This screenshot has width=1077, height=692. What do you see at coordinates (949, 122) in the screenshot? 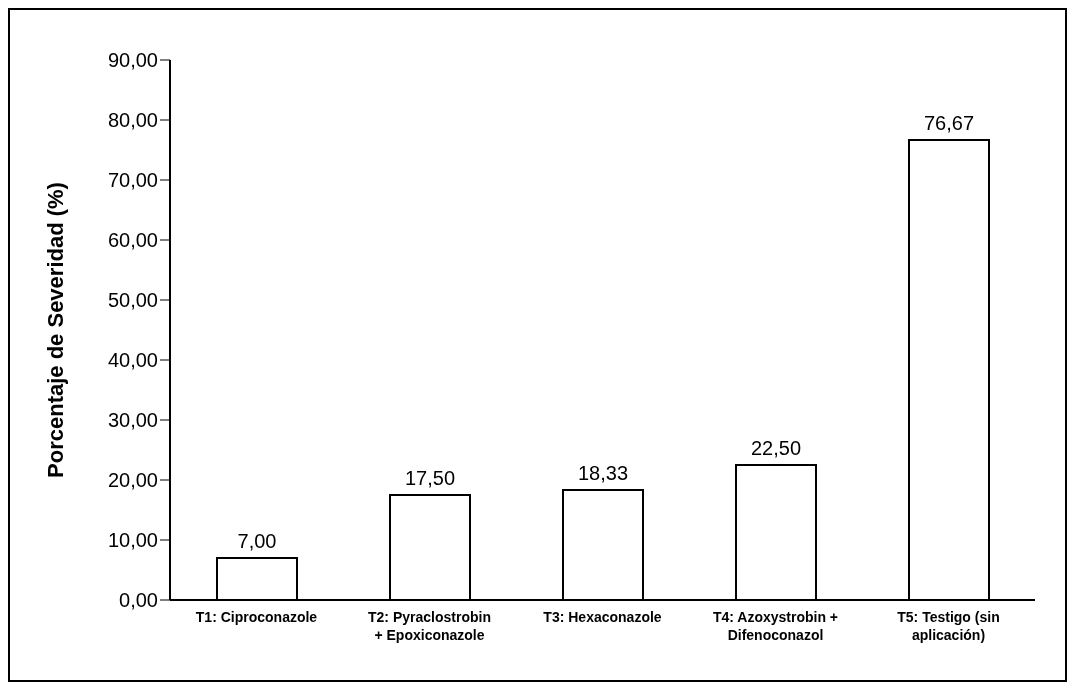
I see `data-label: 76,67` at bounding box center [949, 122].